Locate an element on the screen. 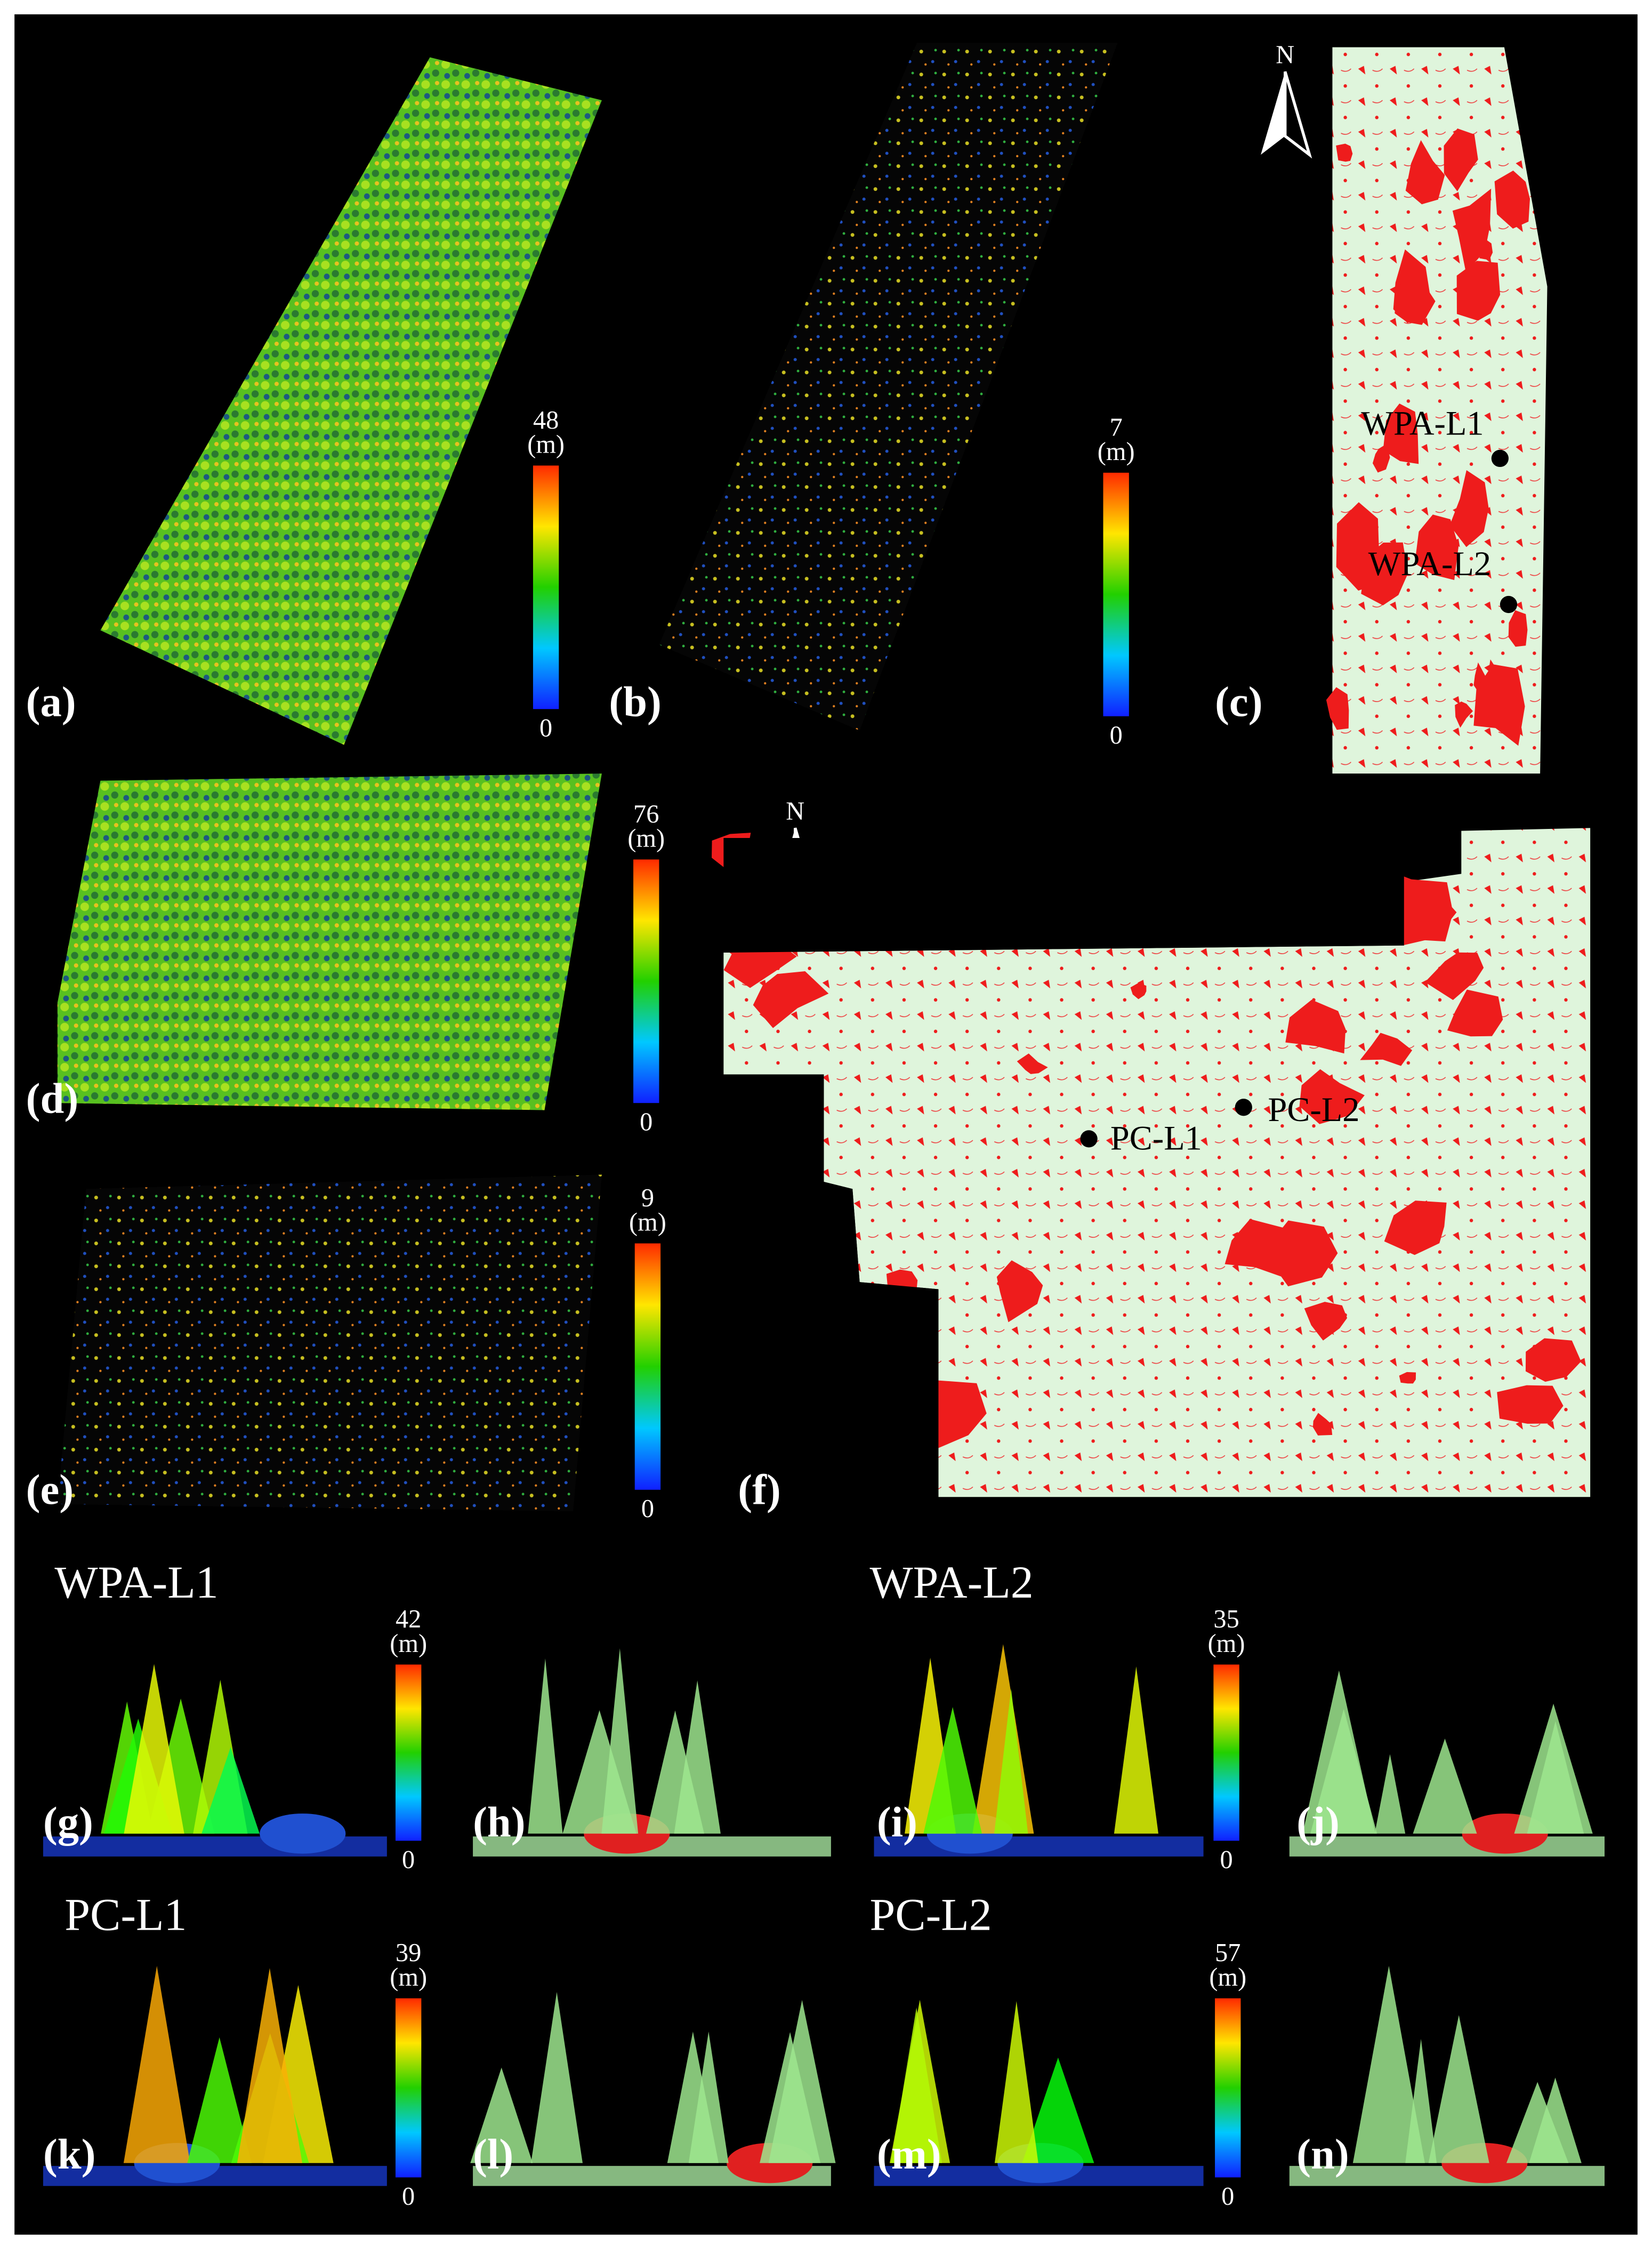 This screenshot has width=1652, height=2249. panel-label: (a) is located at coordinates (51, 702).